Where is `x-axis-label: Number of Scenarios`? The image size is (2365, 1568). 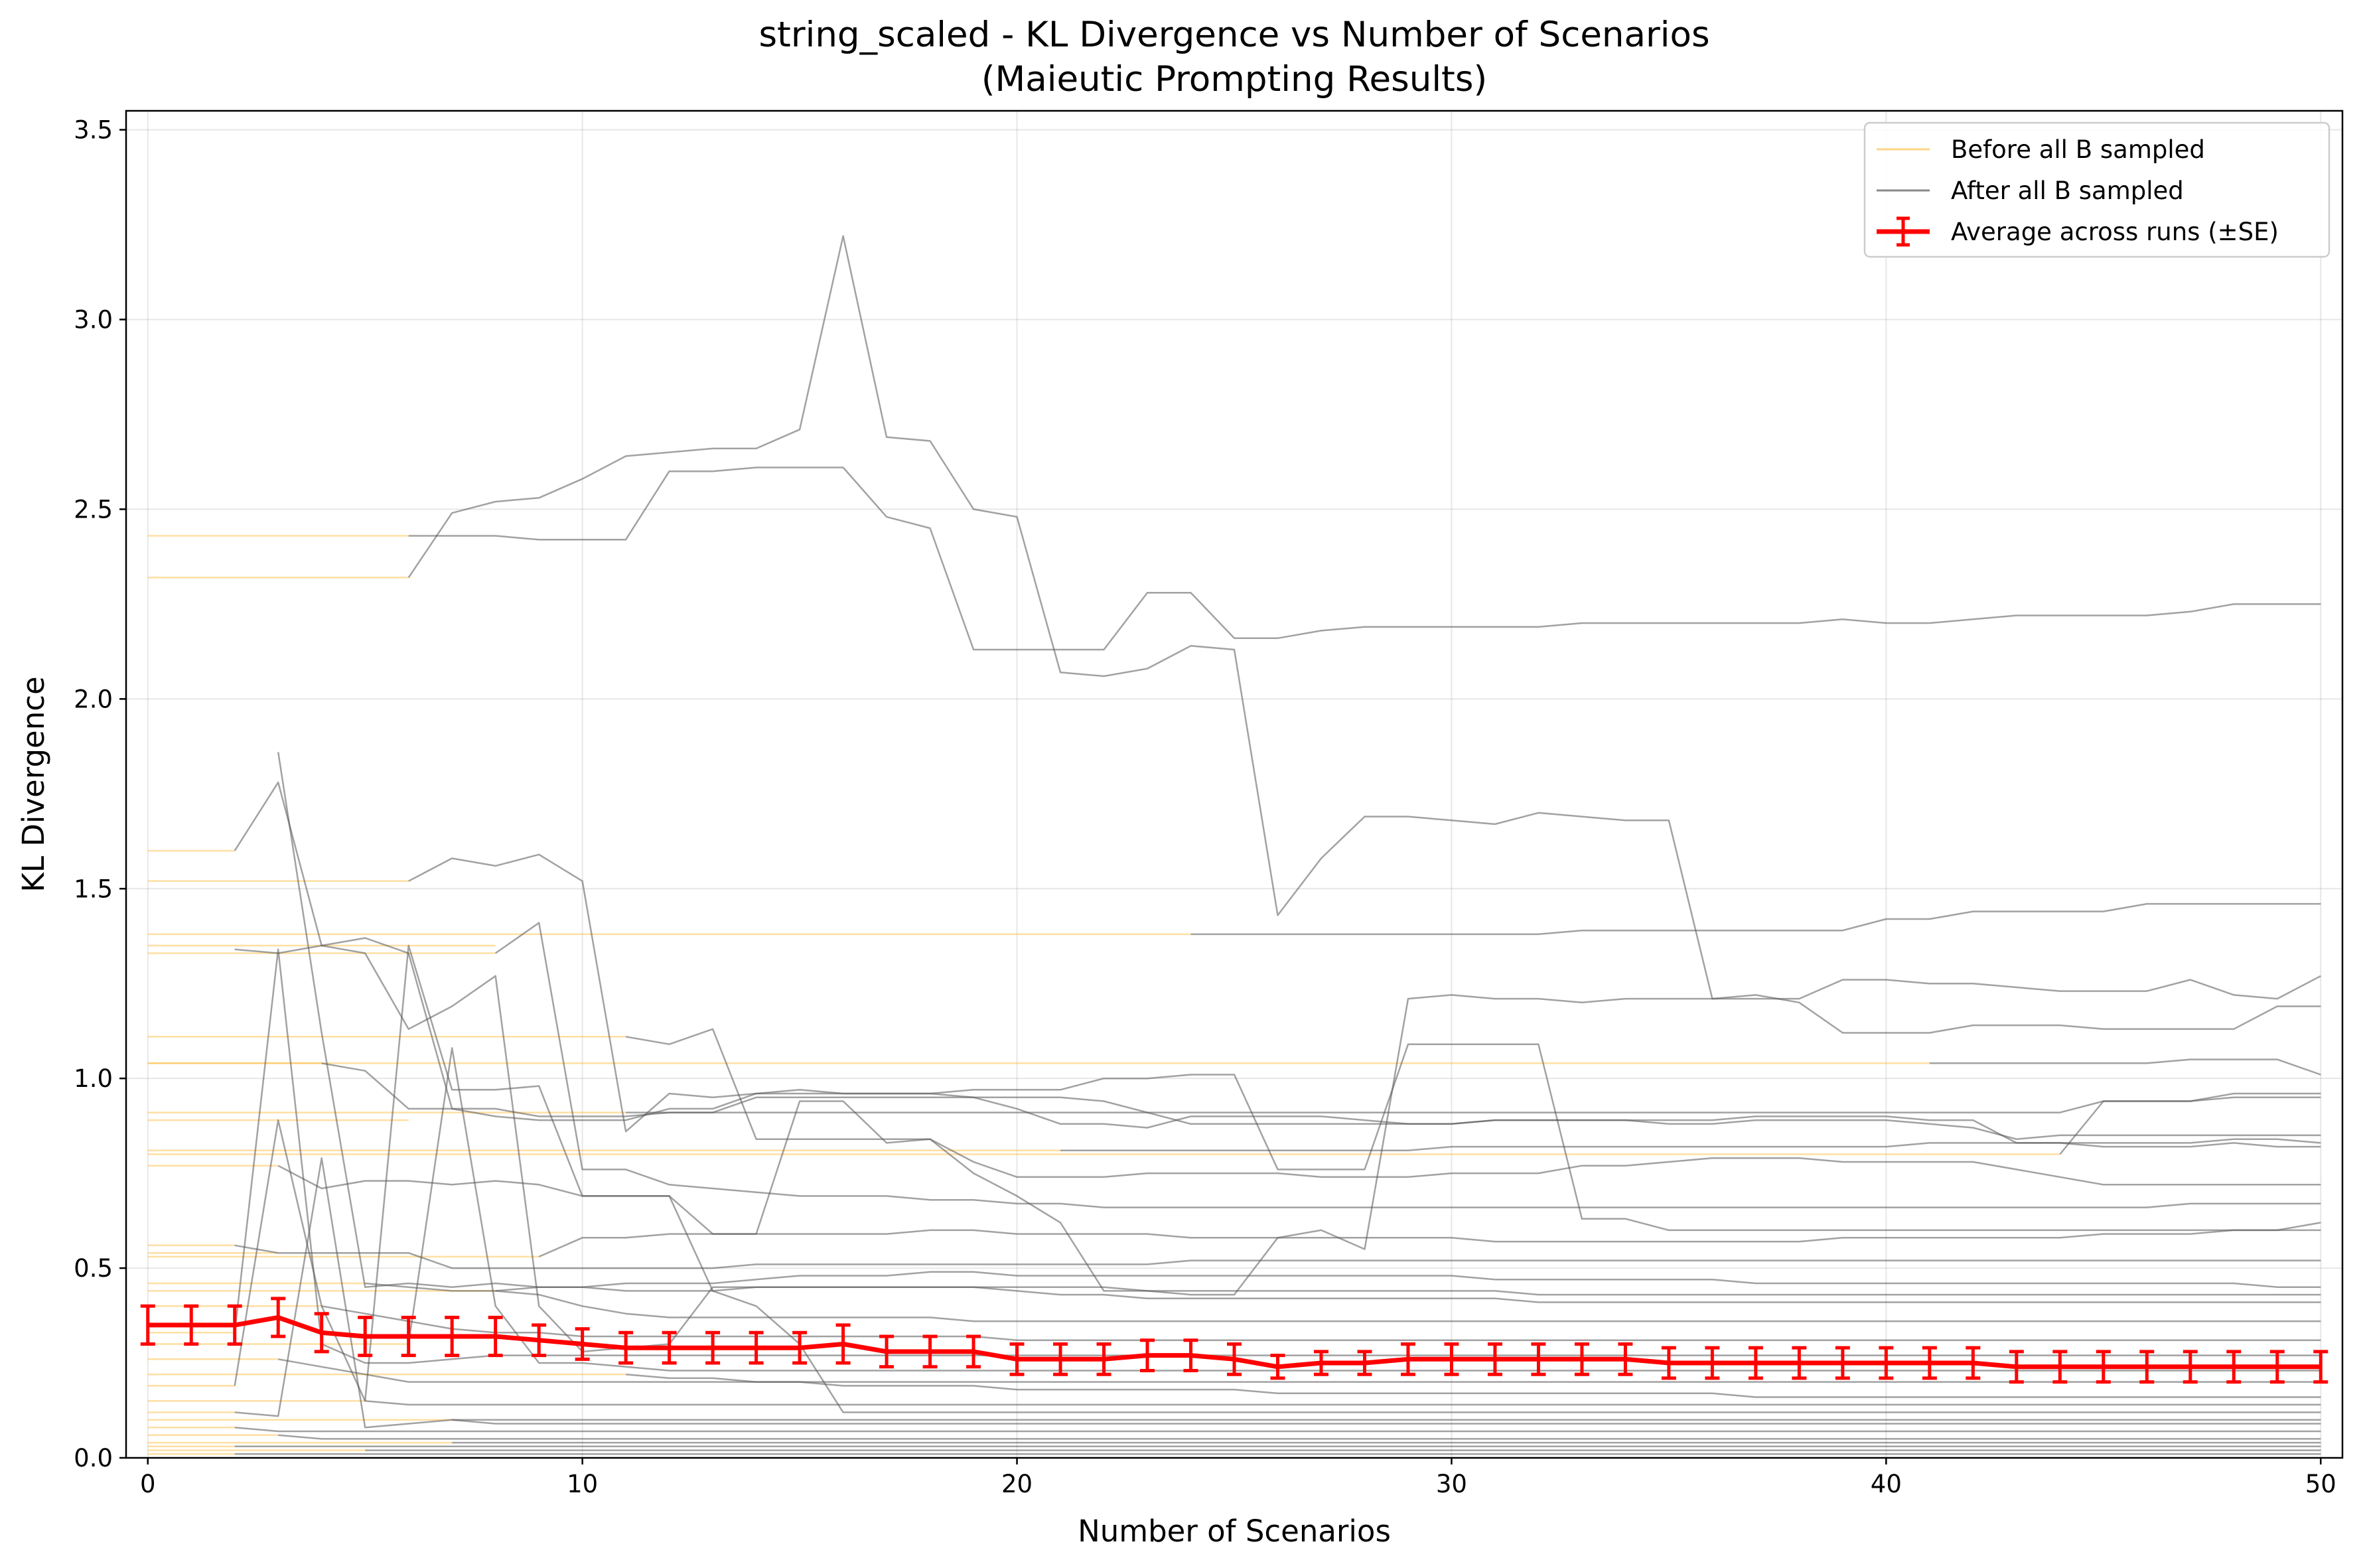
x-axis-label: Number of Scenarios is located at coordinates (1234, 1531).